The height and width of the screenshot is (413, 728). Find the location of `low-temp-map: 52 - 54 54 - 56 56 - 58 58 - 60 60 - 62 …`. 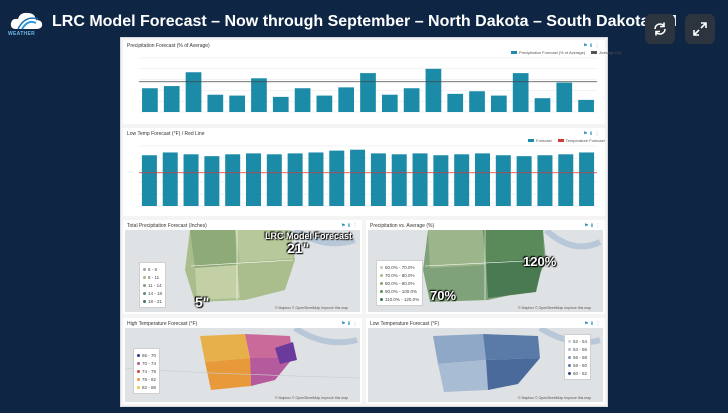

low-temp-map: 52 - 54 54 - 56 56 - 58 58 - 60 60 - 62 … is located at coordinates (485, 365).